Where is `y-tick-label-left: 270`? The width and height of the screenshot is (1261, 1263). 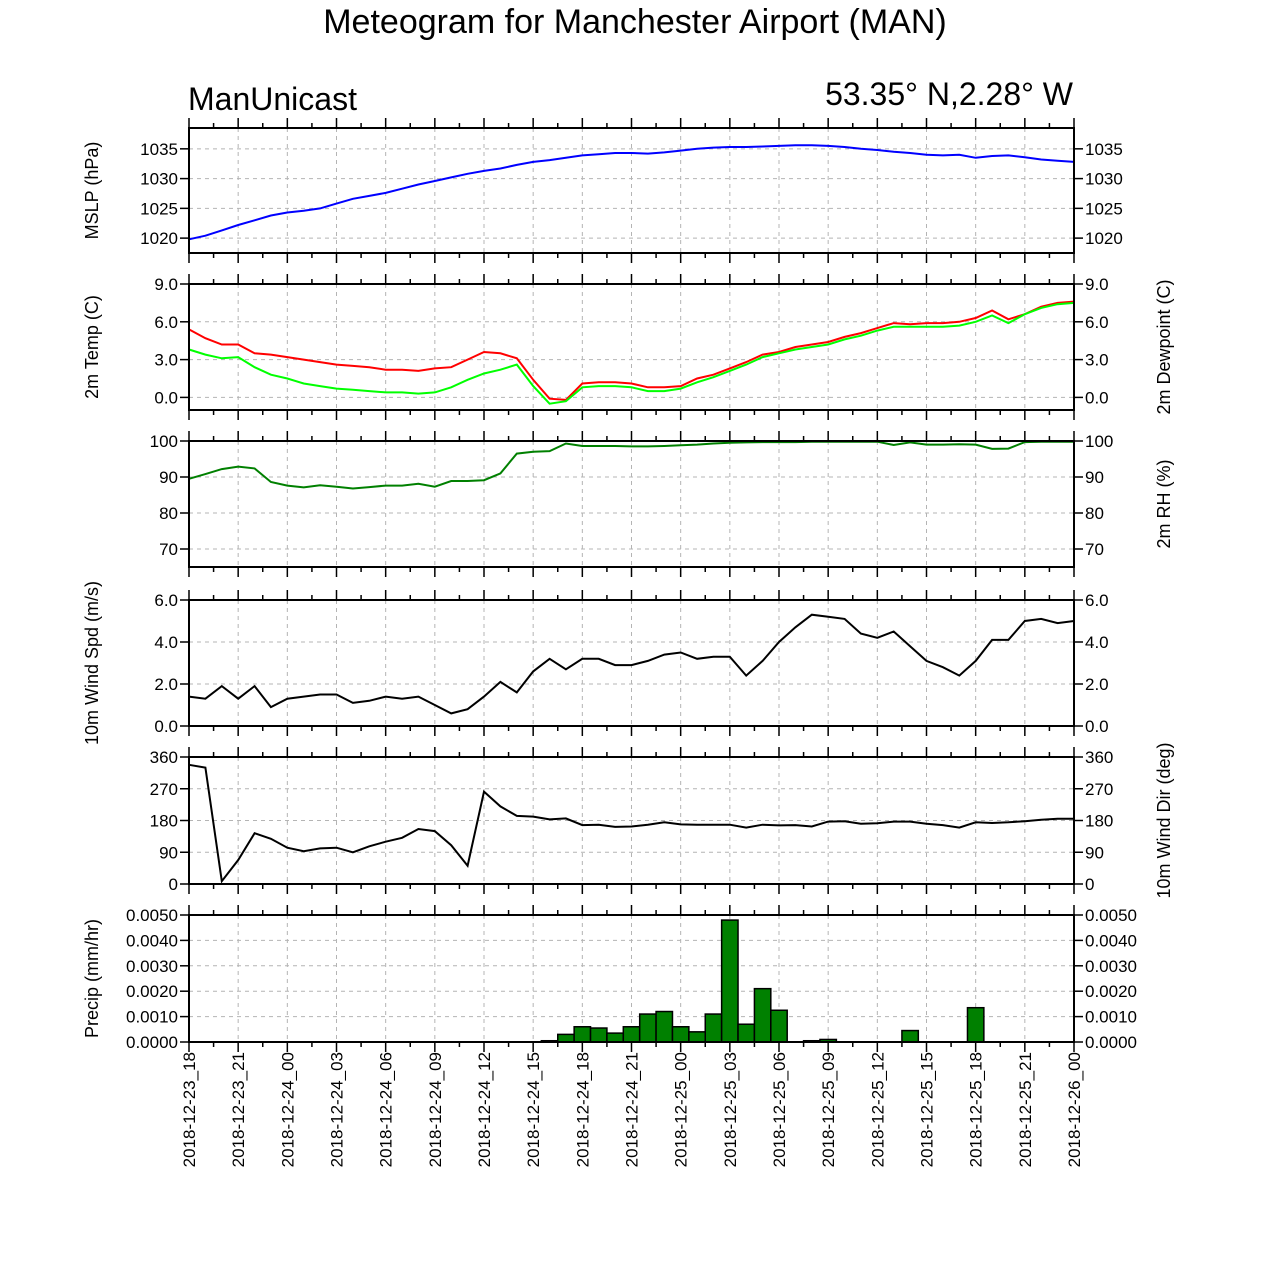
y-tick-label-left: 270 is located at coordinates (164, 789).